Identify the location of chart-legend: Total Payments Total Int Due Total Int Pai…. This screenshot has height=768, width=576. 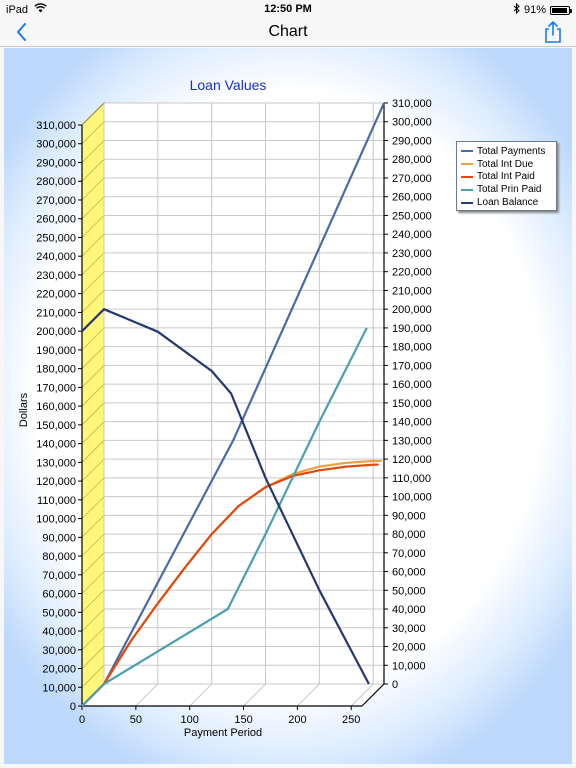
(506, 176).